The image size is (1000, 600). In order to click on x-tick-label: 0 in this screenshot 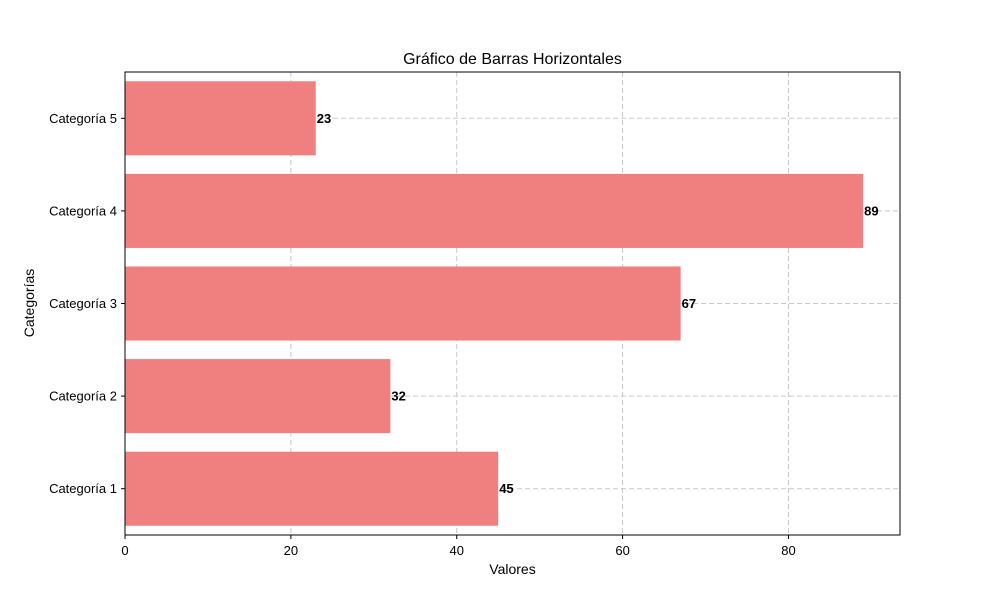, I will do `click(124, 550)`.